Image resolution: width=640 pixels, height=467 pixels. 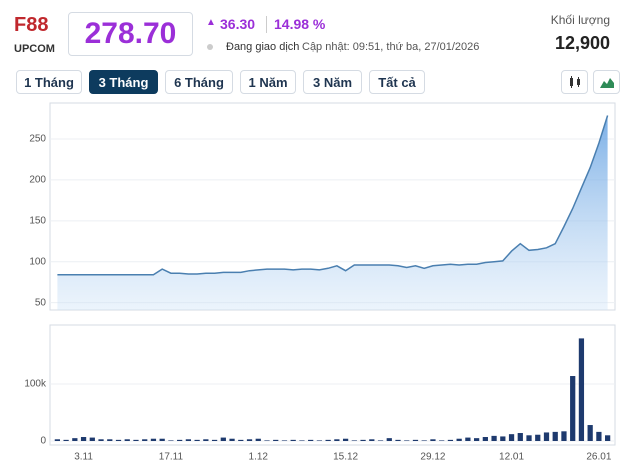 I want to click on x-tick-label: 29.12, so click(x=432, y=457).